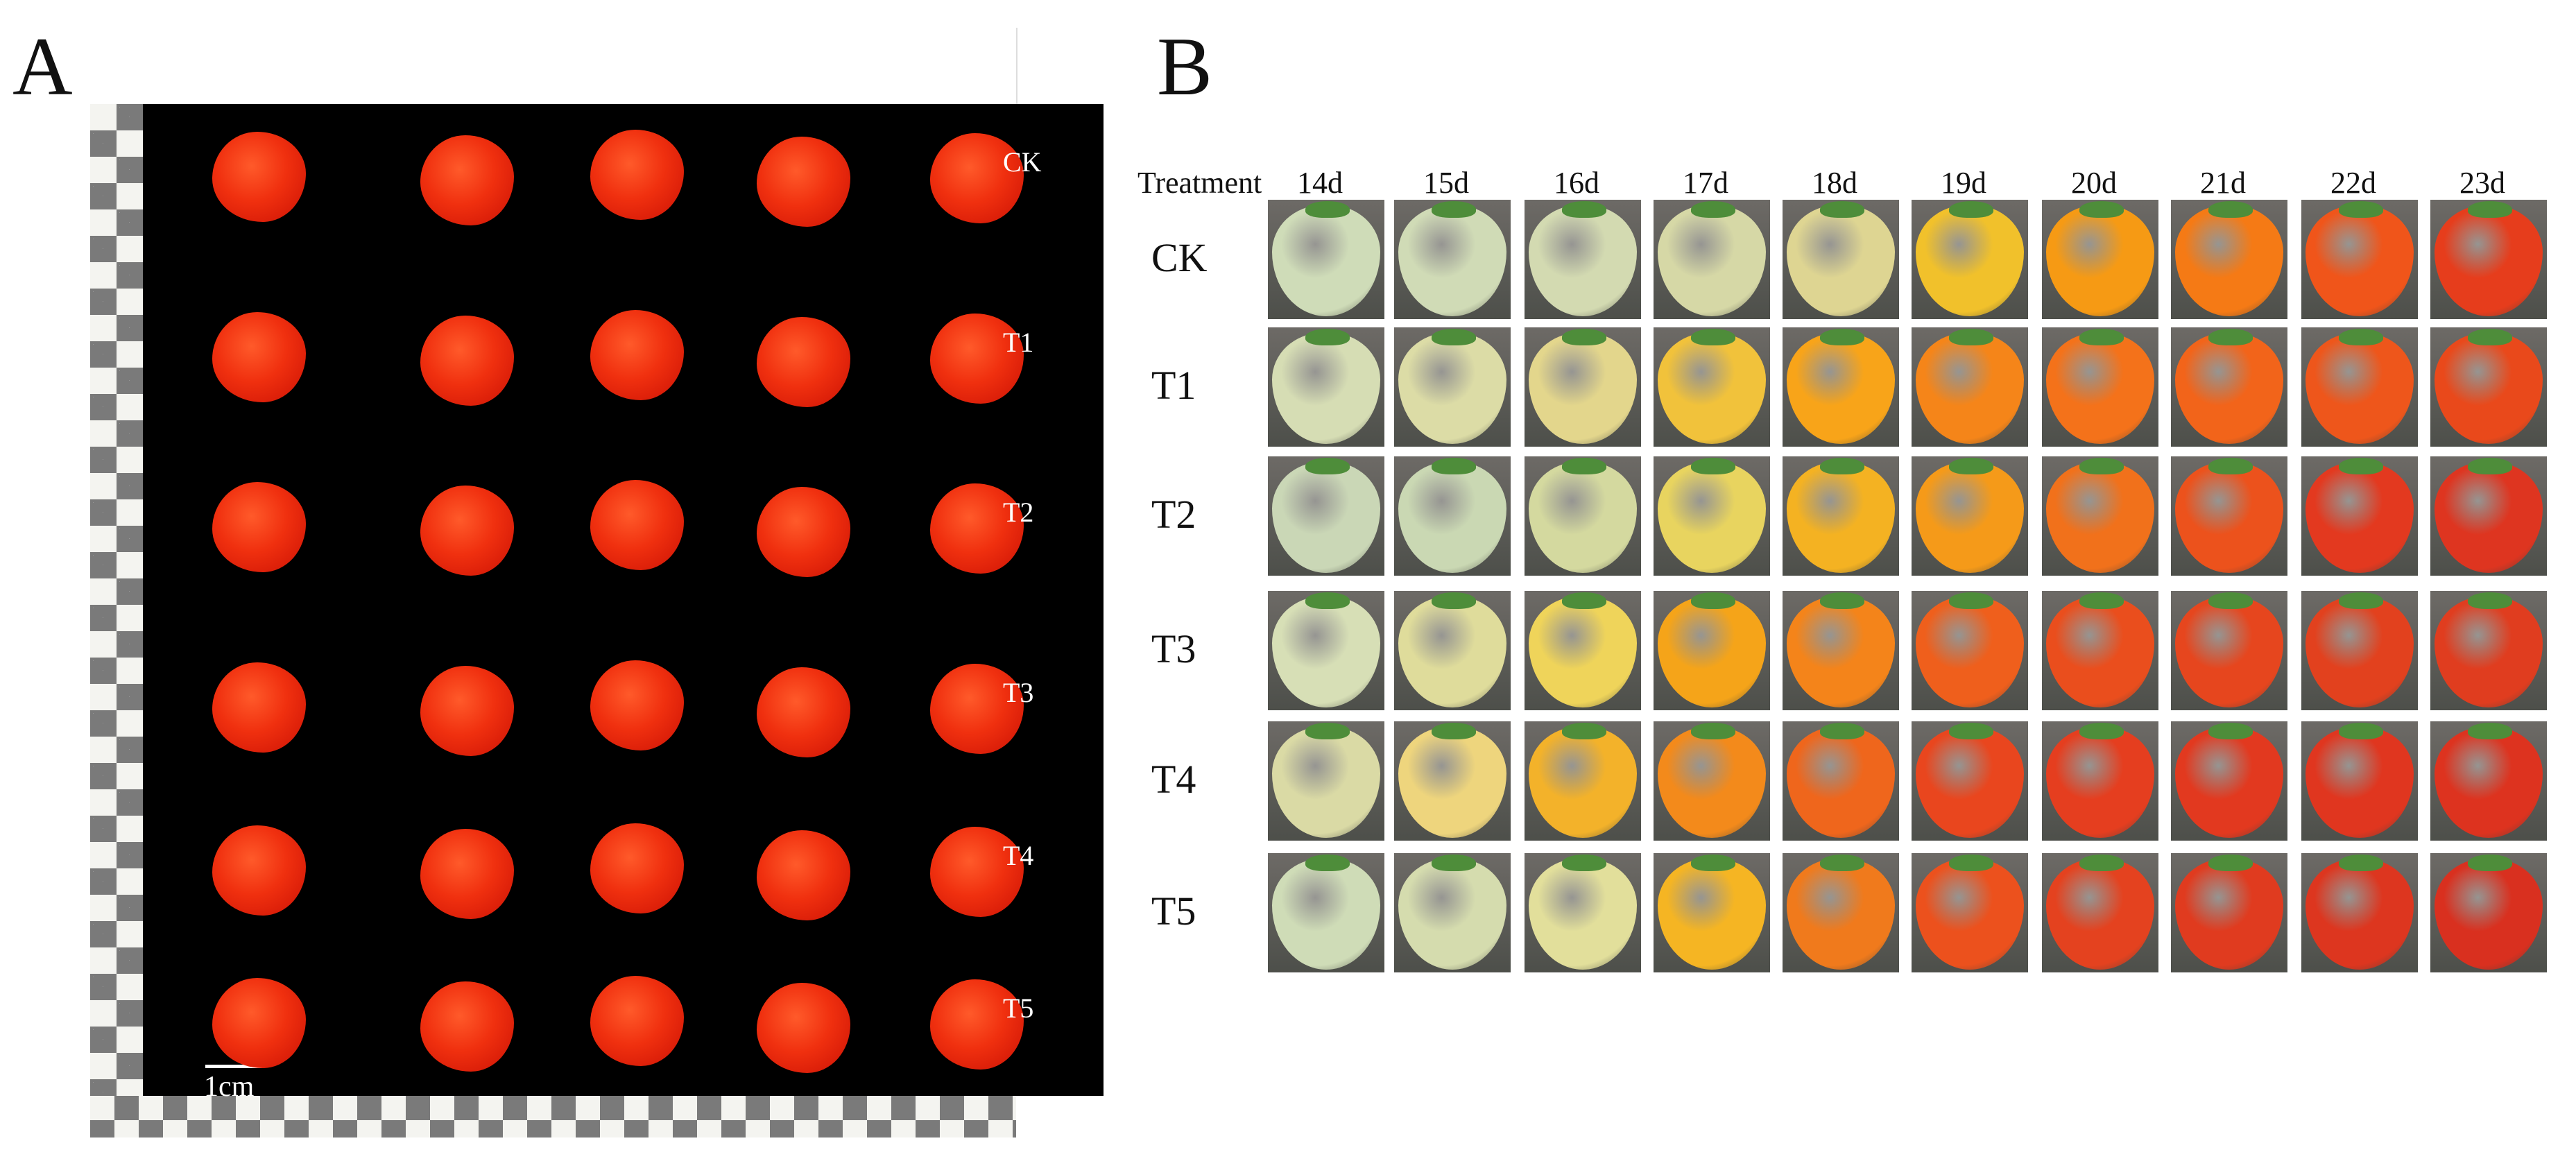  I want to click on scale-bar, so click(234, 1066).